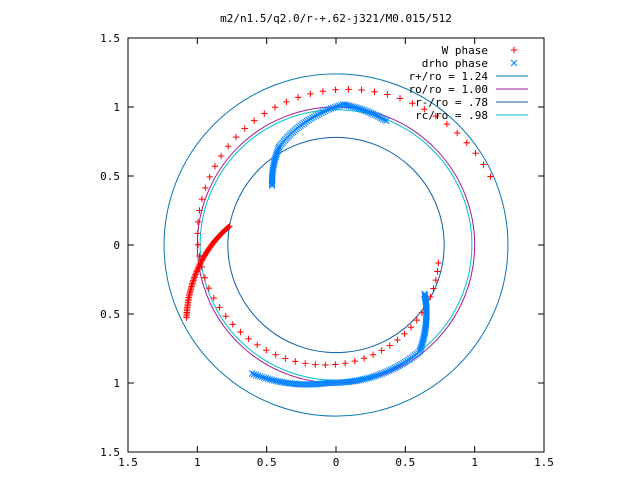  Describe the element at coordinates (116, 245) in the screenshot. I see `y-tick-label: 0` at that location.